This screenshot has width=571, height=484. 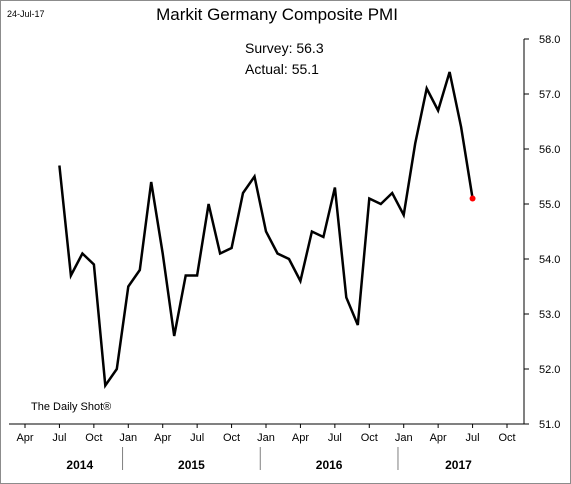 I want to click on y-tick-label: 56.0, so click(x=549, y=150).